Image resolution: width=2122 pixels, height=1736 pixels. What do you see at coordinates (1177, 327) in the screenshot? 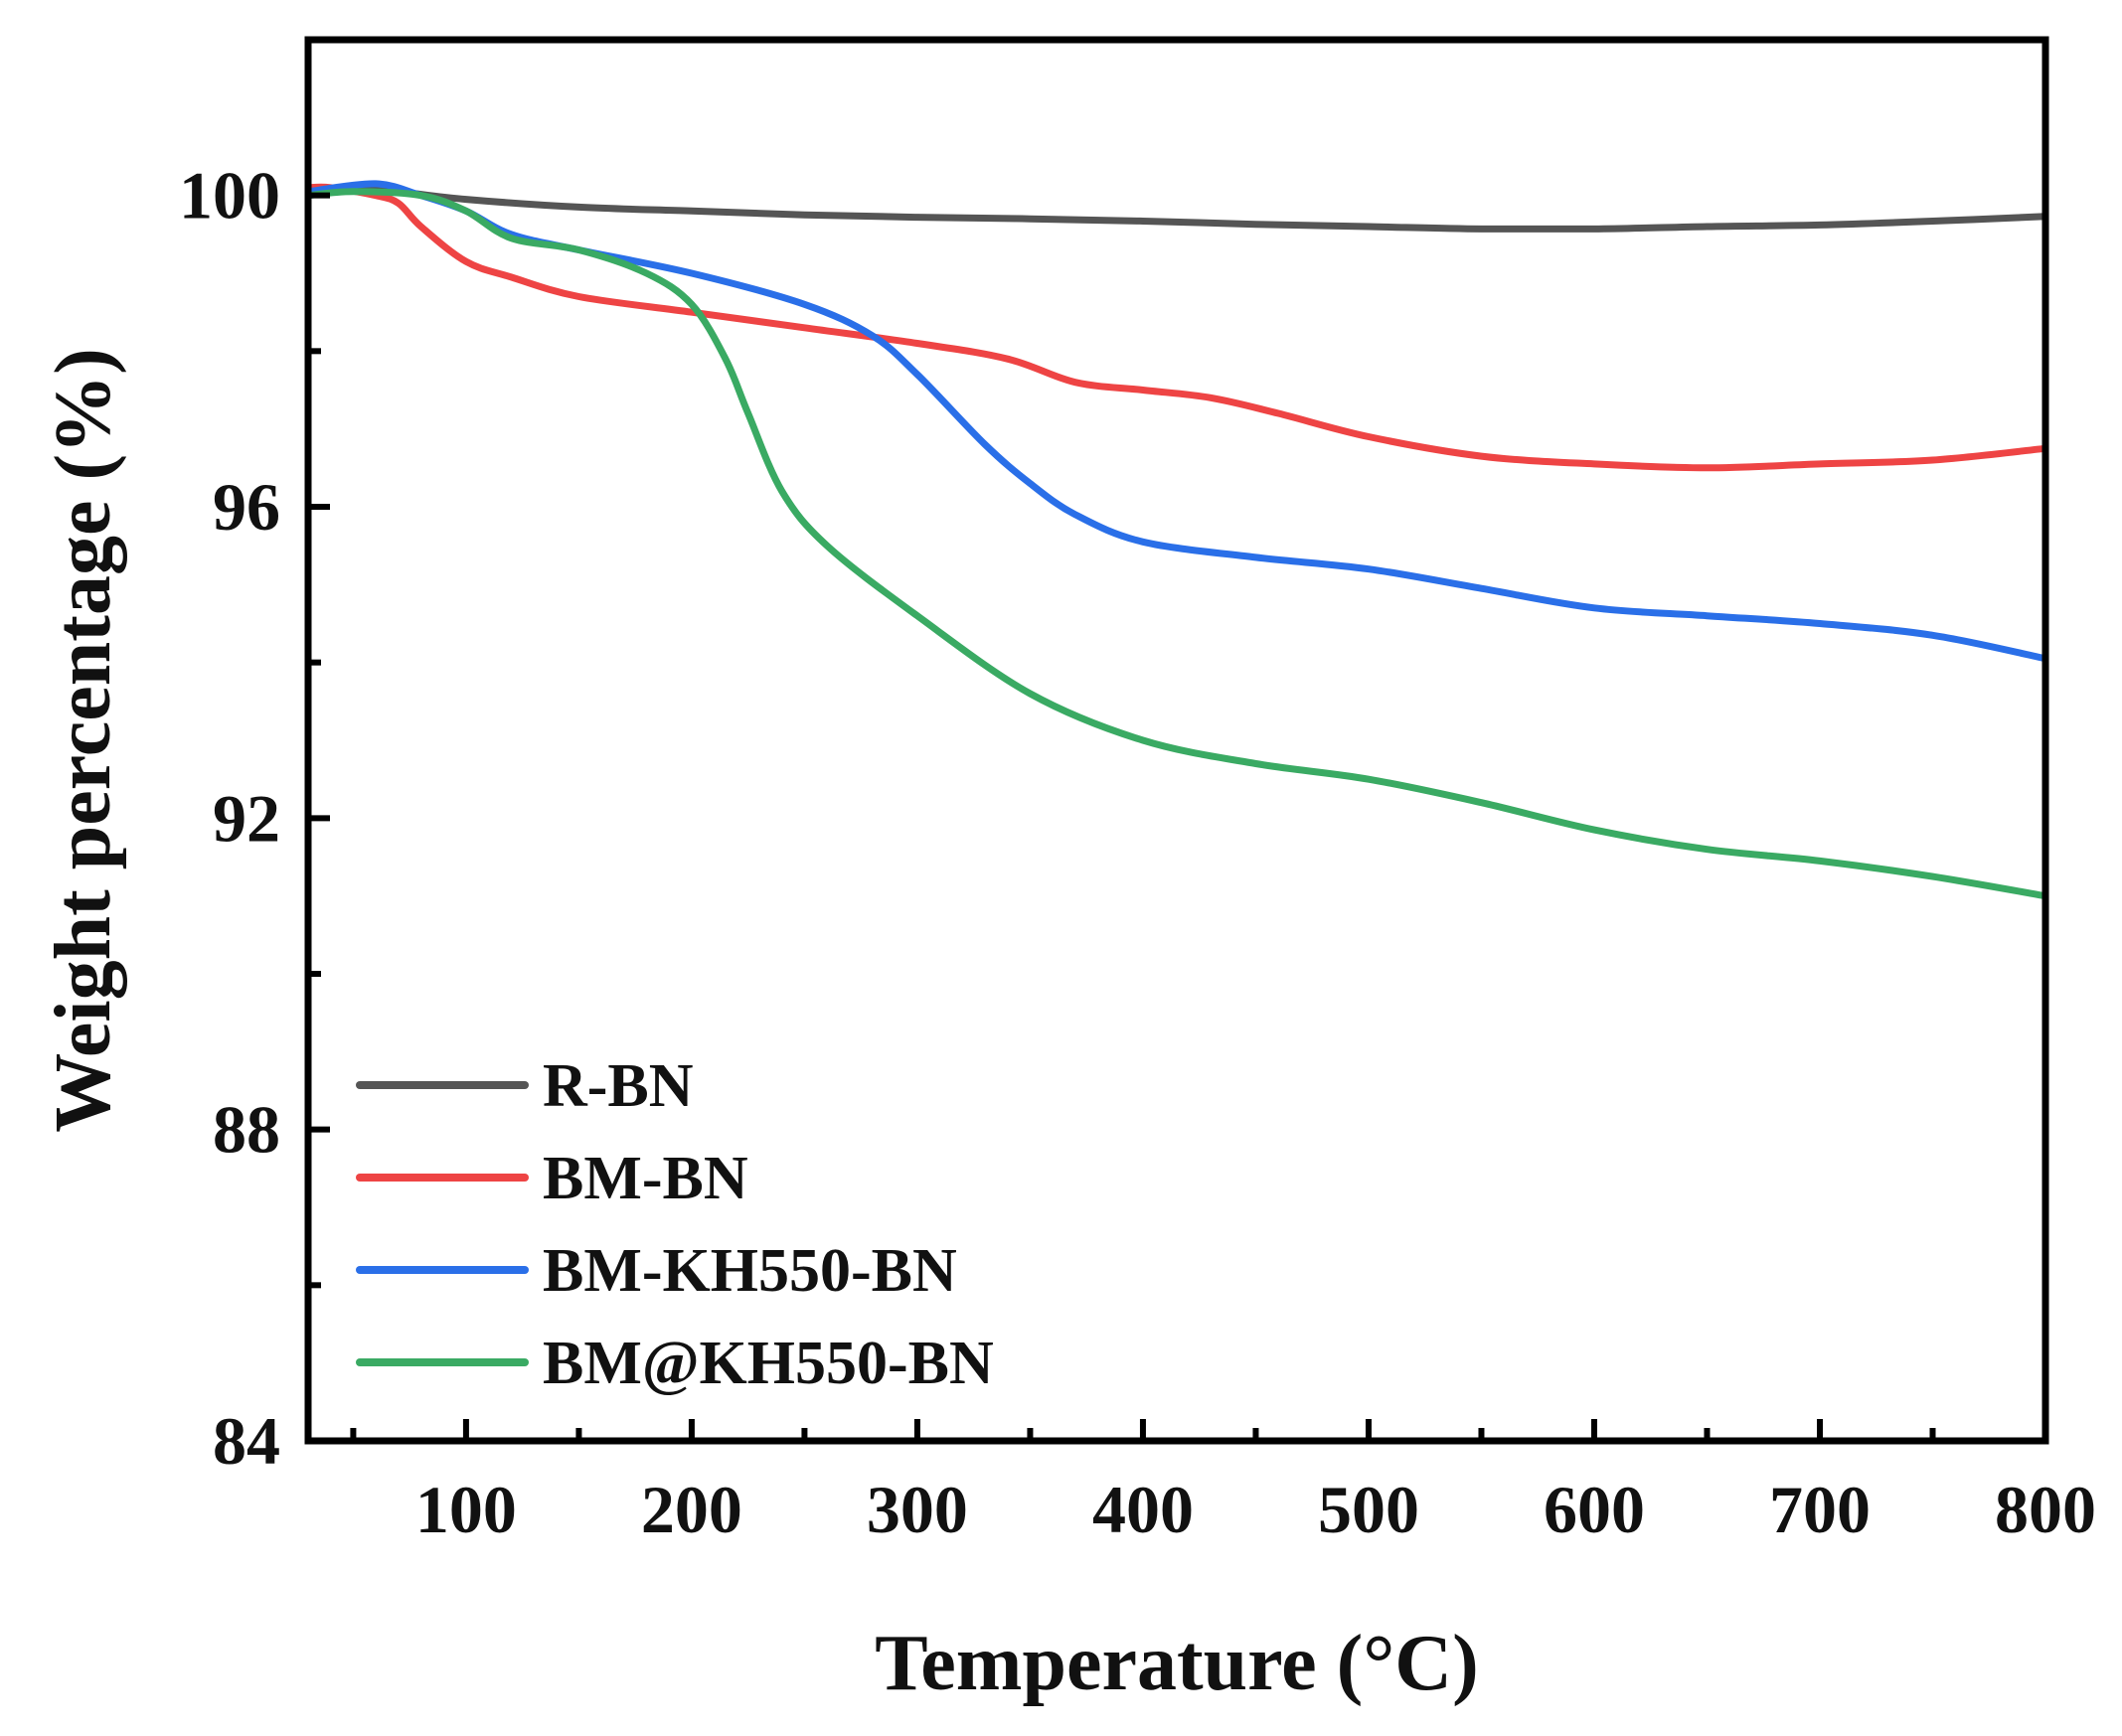
I see `series-line-bm-bn` at bounding box center [1177, 327].